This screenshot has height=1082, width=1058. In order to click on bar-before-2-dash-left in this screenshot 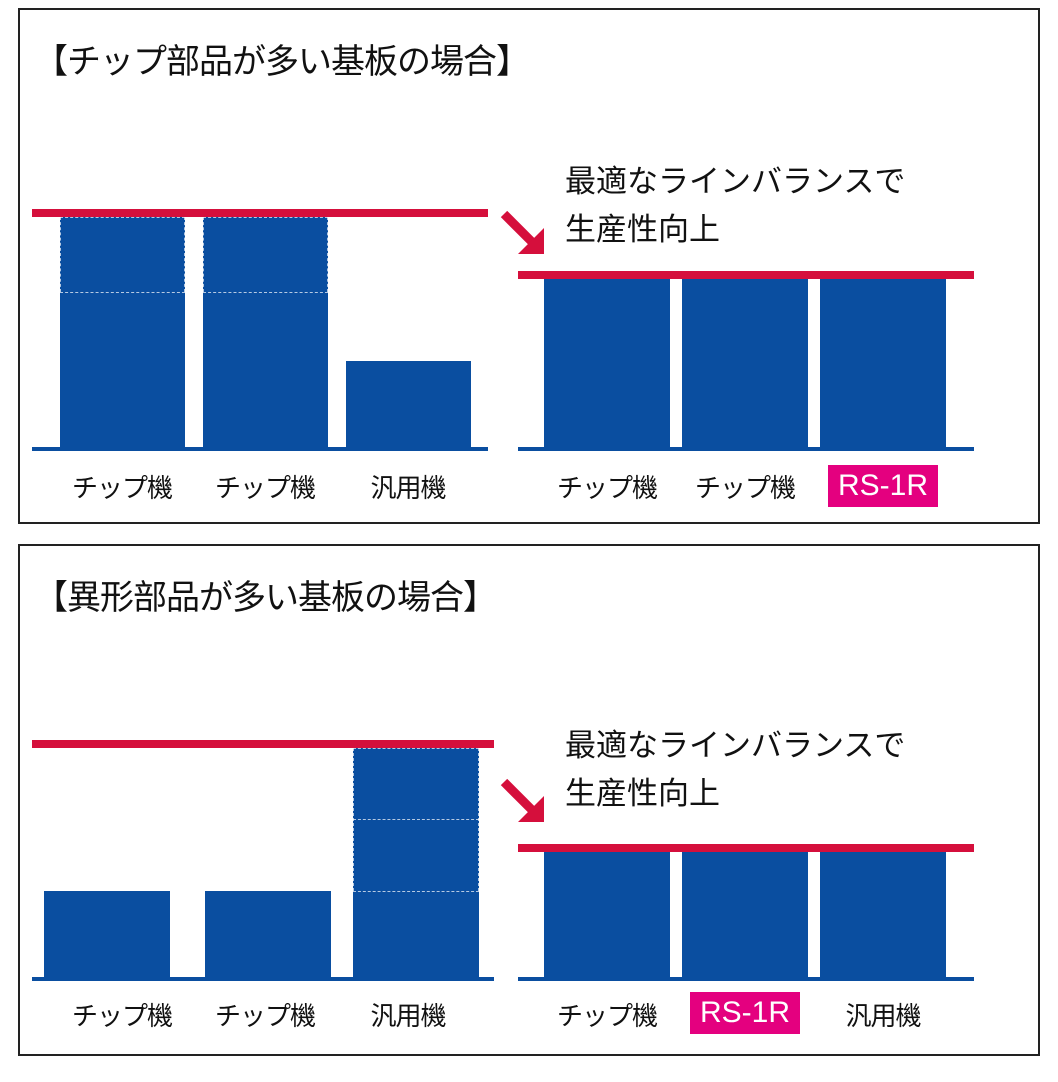, I will do `click(203, 254)`.